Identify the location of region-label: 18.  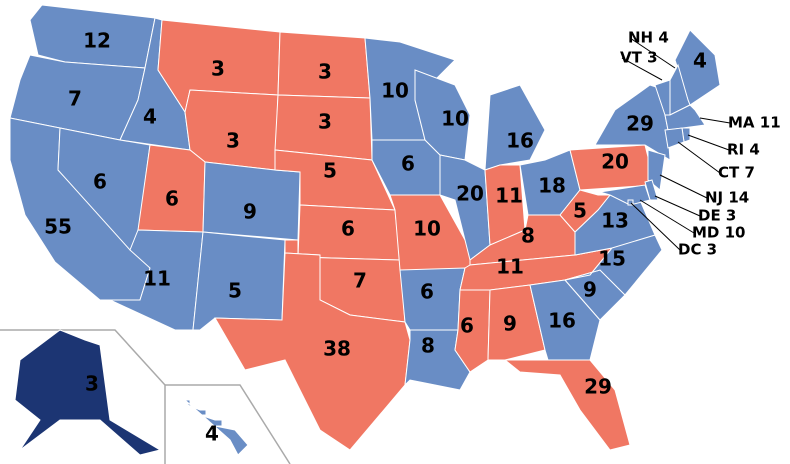
(552, 186).